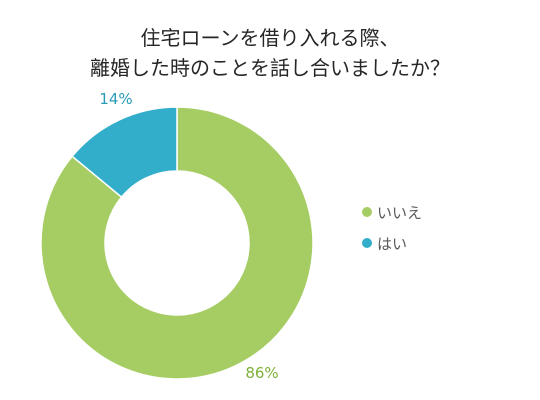 The height and width of the screenshot is (400, 540). Describe the element at coordinates (400, 212) in the screenshot. I see `legend-label-no: いいえ` at that location.